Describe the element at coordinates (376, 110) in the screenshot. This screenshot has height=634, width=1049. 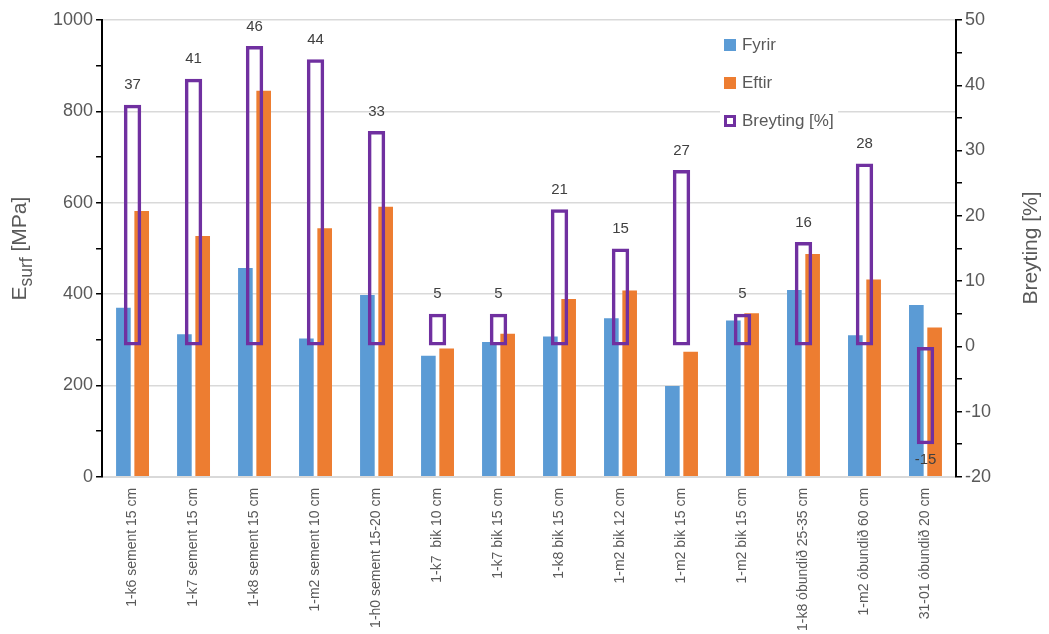
I see `data-label: 33` at that location.